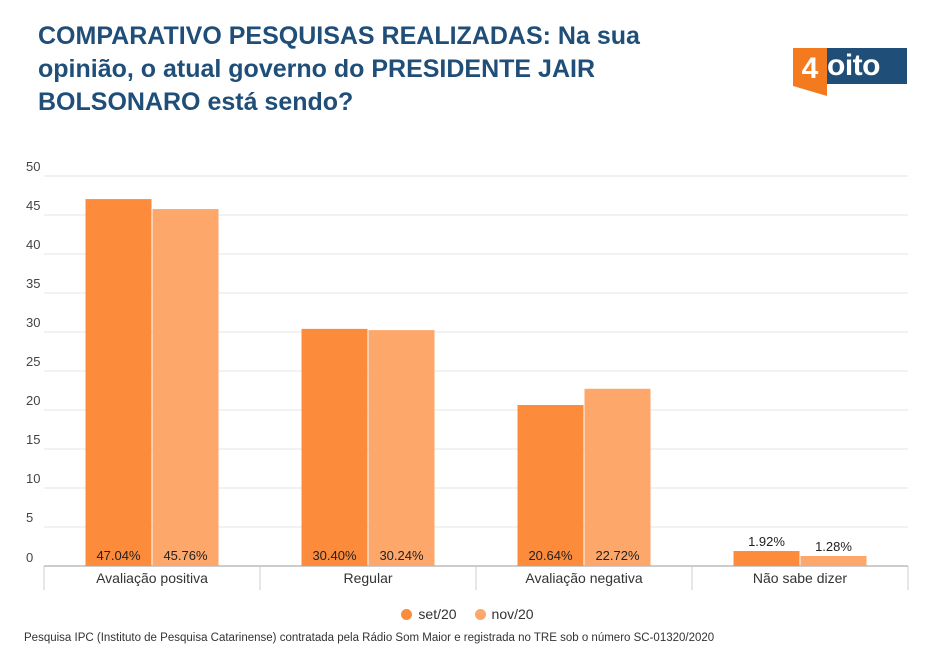 This screenshot has height=656, width=935. What do you see at coordinates (334, 555) in the screenshot?
I see `bar-value-label: 30.40%` at bounding box center [334, 555].